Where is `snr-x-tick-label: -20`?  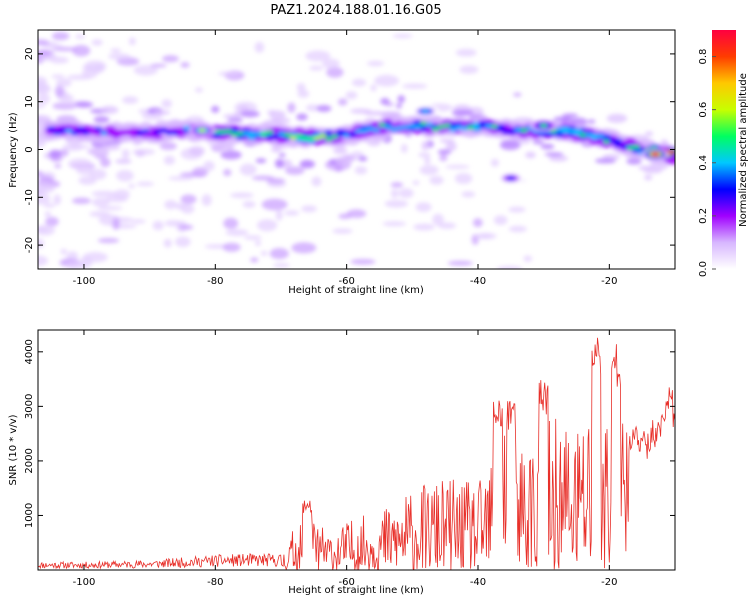
snr-x-tick-label: -20 is located at coordinates (609, 582).